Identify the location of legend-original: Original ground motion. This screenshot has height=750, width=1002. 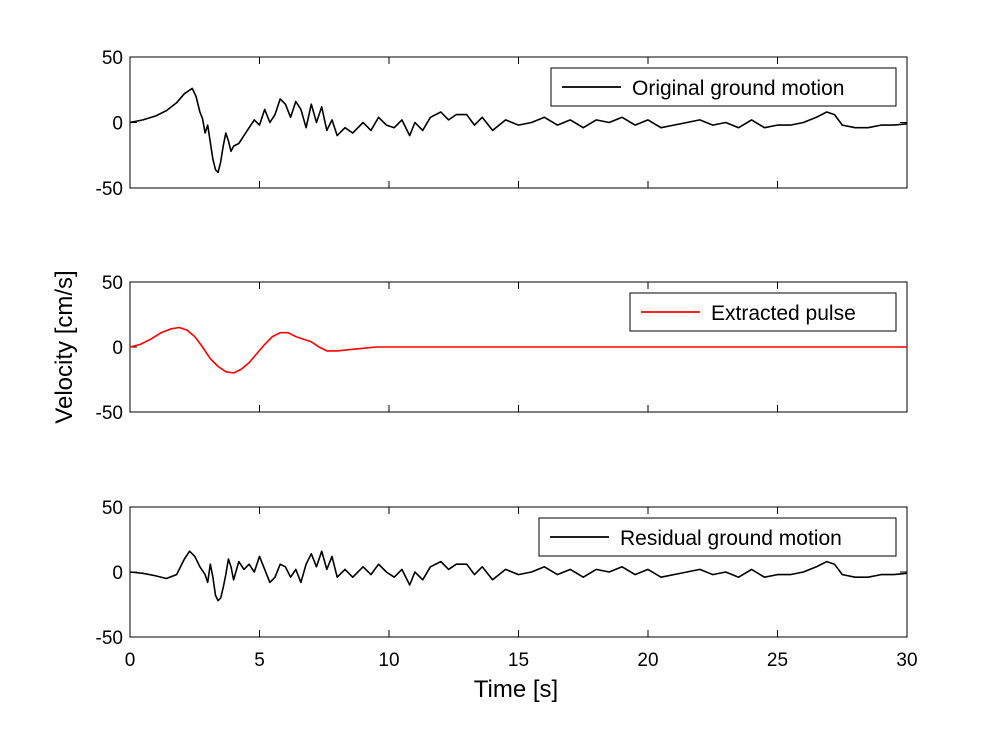
(723, 87).